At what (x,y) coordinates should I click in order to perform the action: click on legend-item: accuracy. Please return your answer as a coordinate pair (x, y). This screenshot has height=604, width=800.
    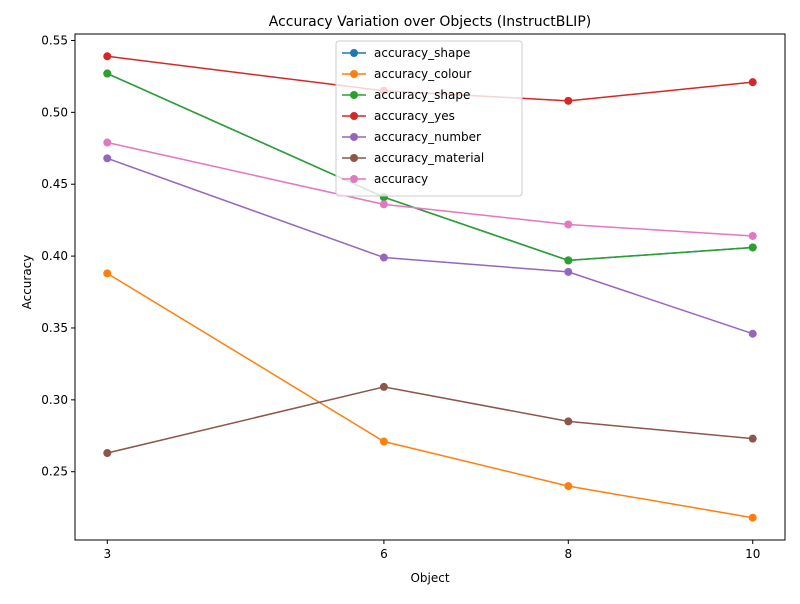
    Looking at the image, I should click on (385, 179).